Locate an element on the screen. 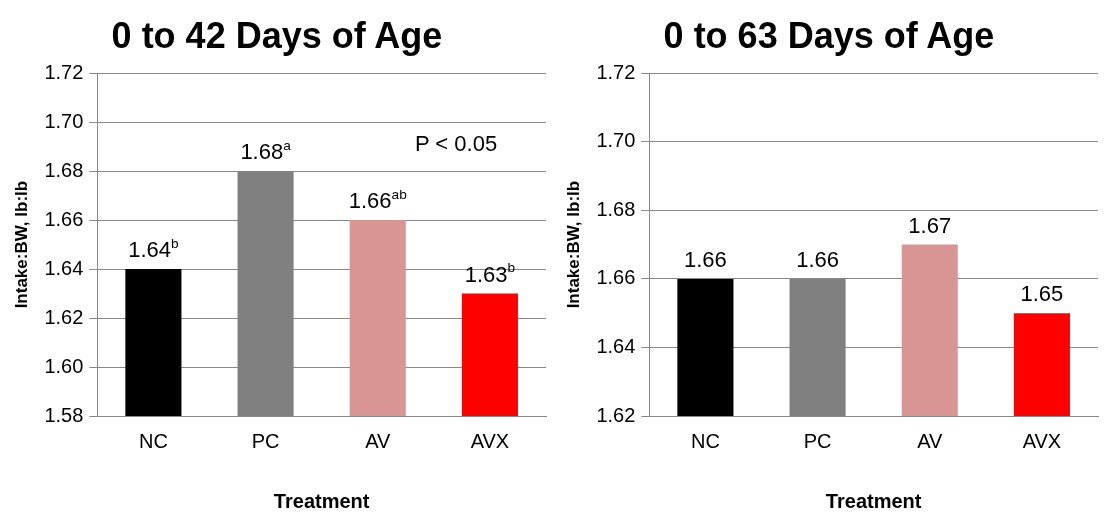  data-label: 1.67 is located at coordinates (930, 225).